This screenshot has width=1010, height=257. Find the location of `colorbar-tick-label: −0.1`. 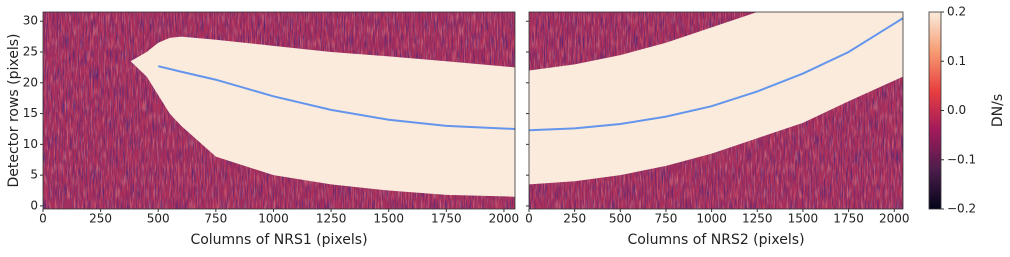

colorbar-tick-label: −0.1 is located at coordinates (961, 159).